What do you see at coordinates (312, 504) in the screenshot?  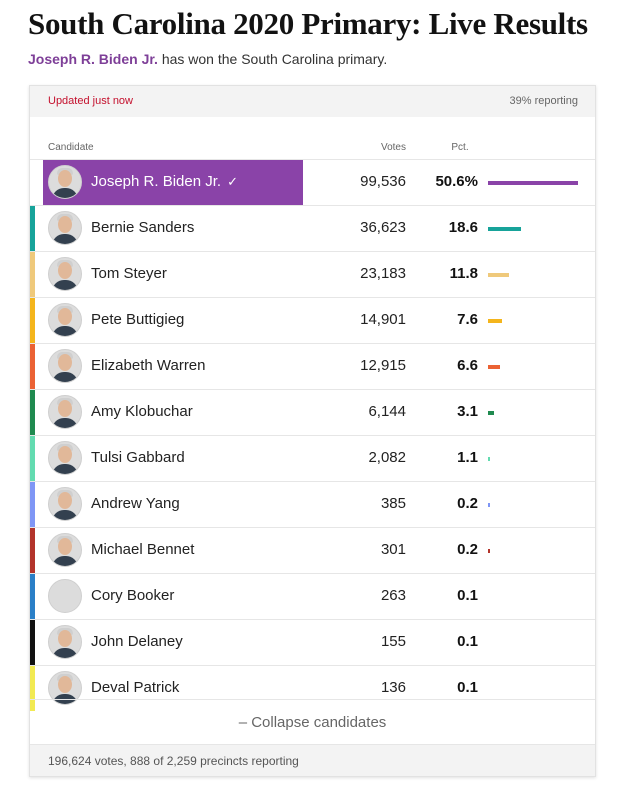 I see `candidate-row: Andrew Yang 385 0.2` at bounding box center [312, 504].